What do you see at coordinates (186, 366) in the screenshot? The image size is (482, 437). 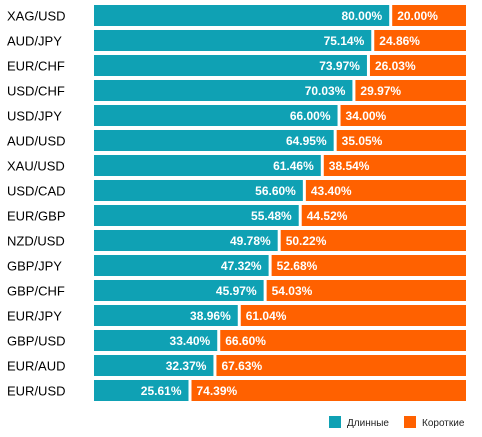 I see `long-value-label: 32.37%` at bounding box center [186, 366].